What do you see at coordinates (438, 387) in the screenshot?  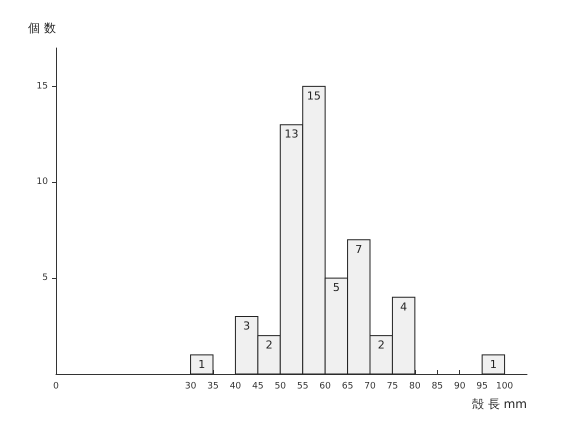 I see `x-tick-label: 85` at bounding box center [438, 387].